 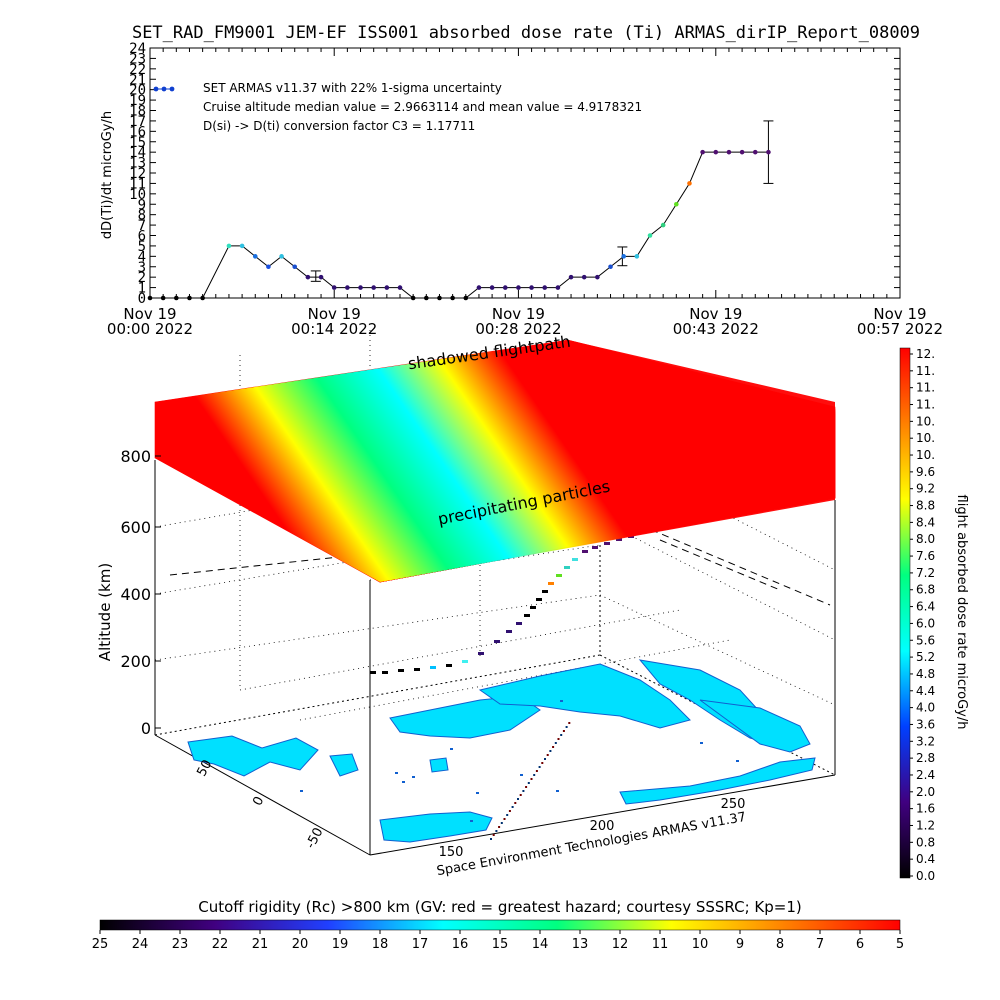 What do you see at coordinates (717, 580) in the screenshot?
I see `grid-line` at bounding box center [717, 580].